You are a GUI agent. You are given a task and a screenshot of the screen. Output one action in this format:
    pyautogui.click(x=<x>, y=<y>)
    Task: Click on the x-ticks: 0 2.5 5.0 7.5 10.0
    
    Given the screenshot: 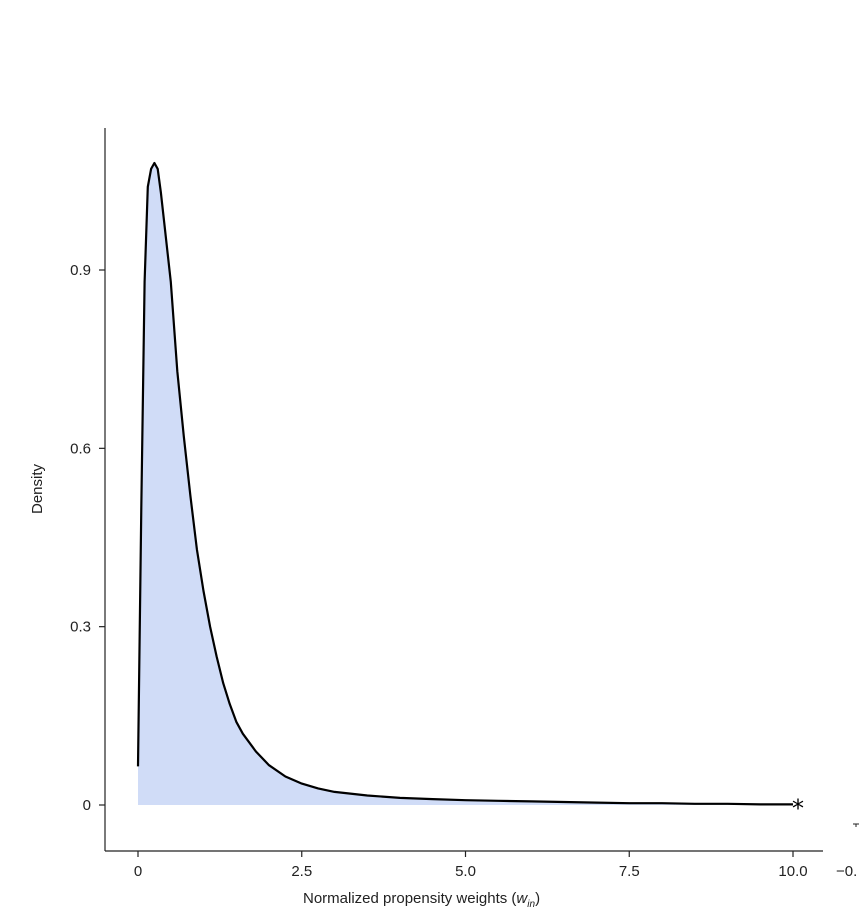 What is the action you would take?
    pyautogui.click(x=471, y=865)
    